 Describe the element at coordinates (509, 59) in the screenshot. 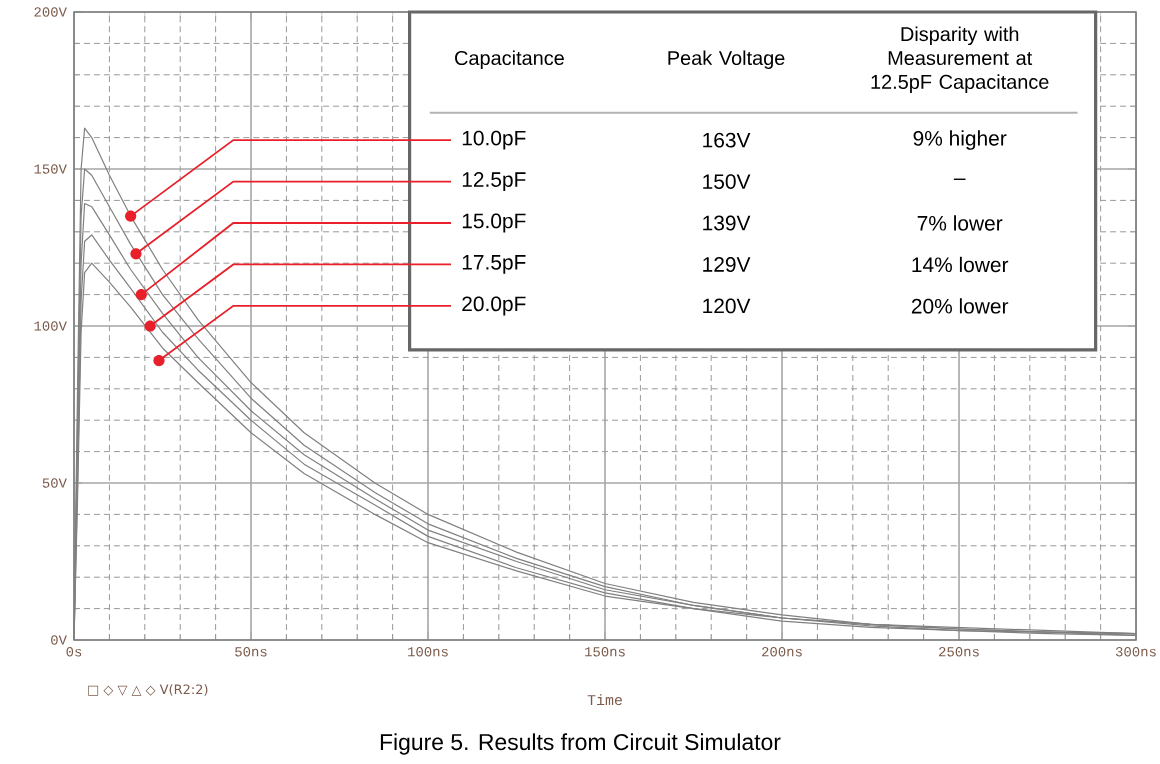

I see `annotation: Capacitance` at that location.